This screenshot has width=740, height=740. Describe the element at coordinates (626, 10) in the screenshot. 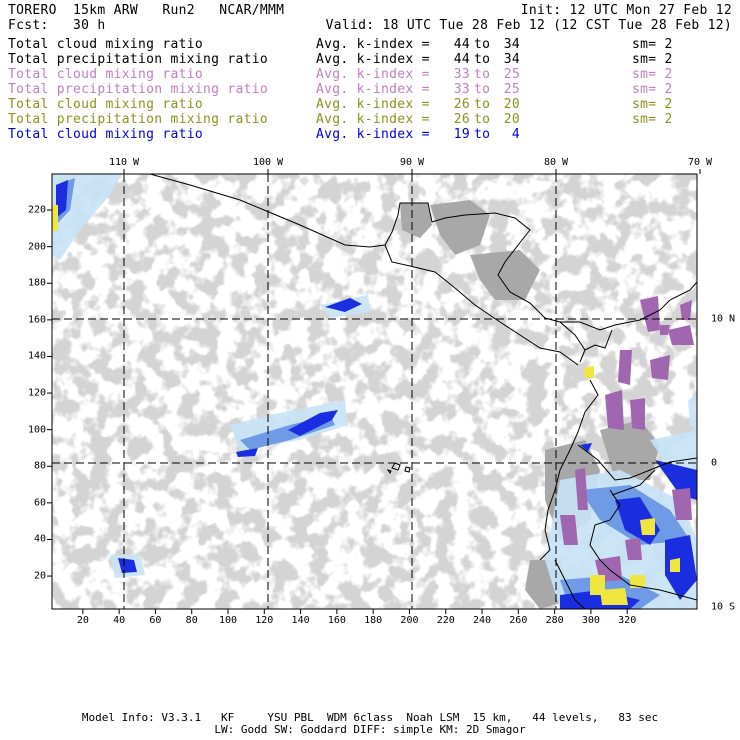

I see `init-time: Init: 12 UTC Mon 27 Feb 12` at that location.